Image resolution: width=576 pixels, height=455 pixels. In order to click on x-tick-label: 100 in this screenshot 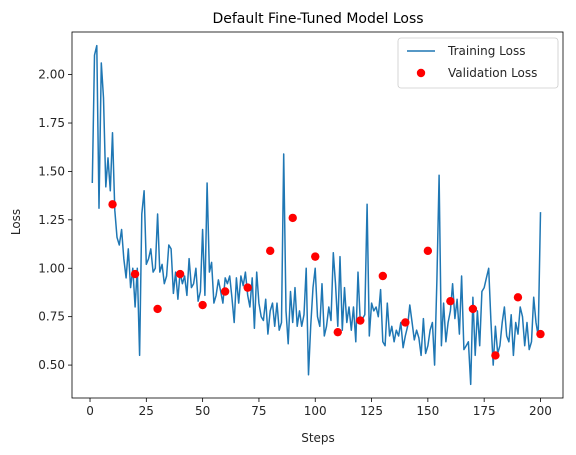, I will do `click(315, 411)`.